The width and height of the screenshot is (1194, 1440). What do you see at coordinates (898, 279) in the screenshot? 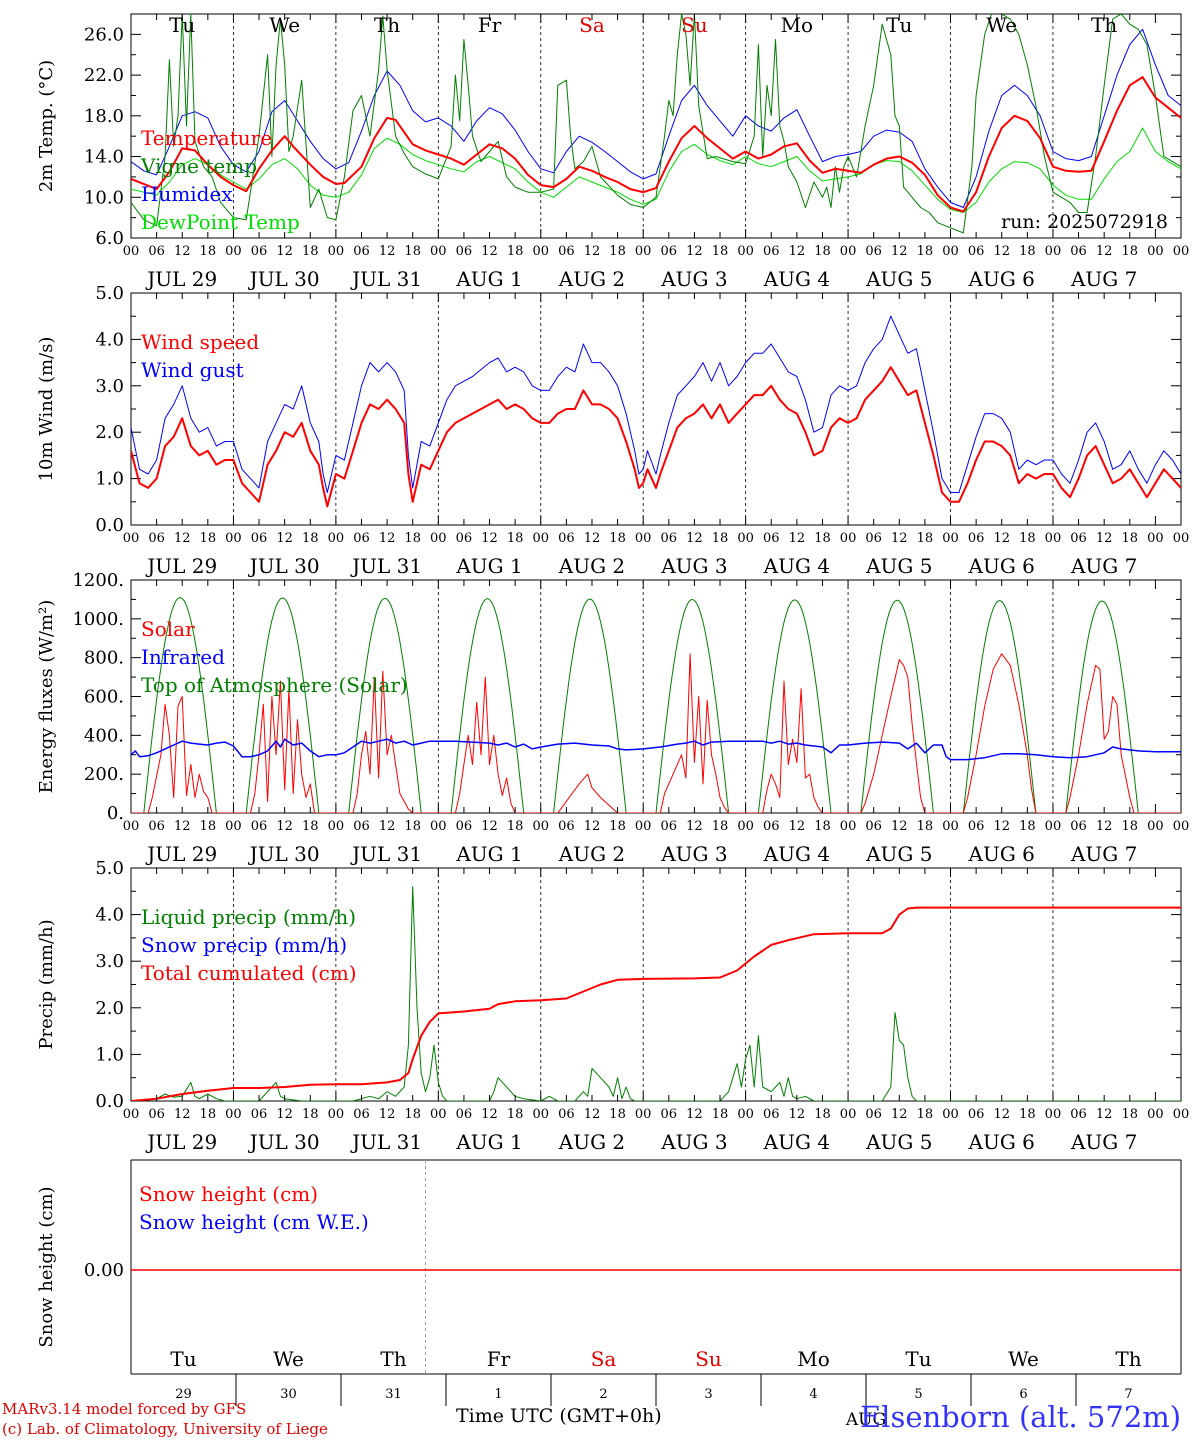
I see `date-label: AUG 5` at bounding box center [898, 279].